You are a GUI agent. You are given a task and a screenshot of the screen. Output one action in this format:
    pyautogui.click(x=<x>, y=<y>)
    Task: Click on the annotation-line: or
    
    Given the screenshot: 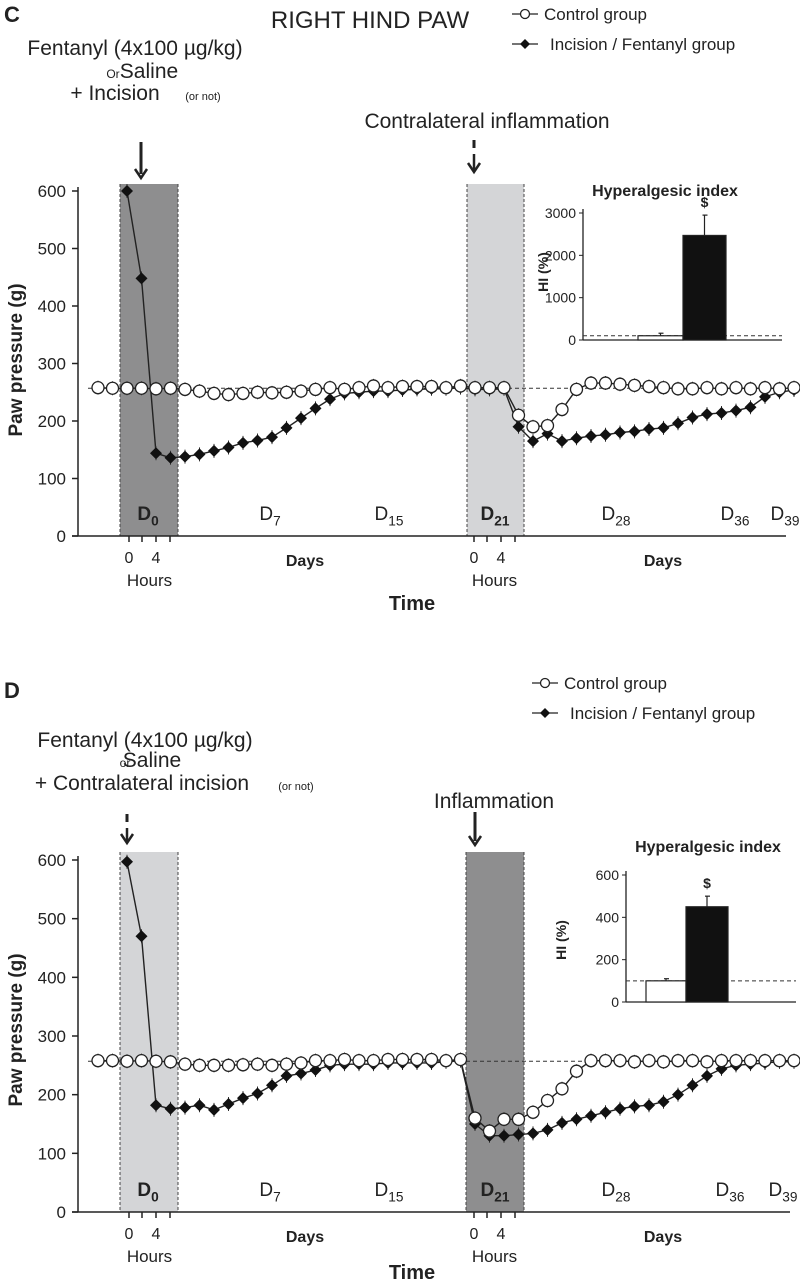 What is the action you would take?
    pyautogui.click(x=125, y=763)
    